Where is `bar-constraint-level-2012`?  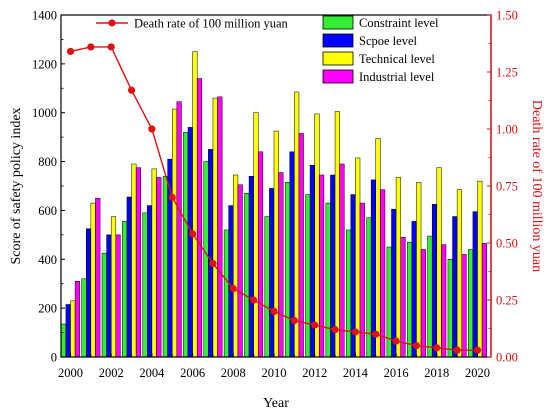
bar-constraint-level-2012 is located at coordinates (308, 276).